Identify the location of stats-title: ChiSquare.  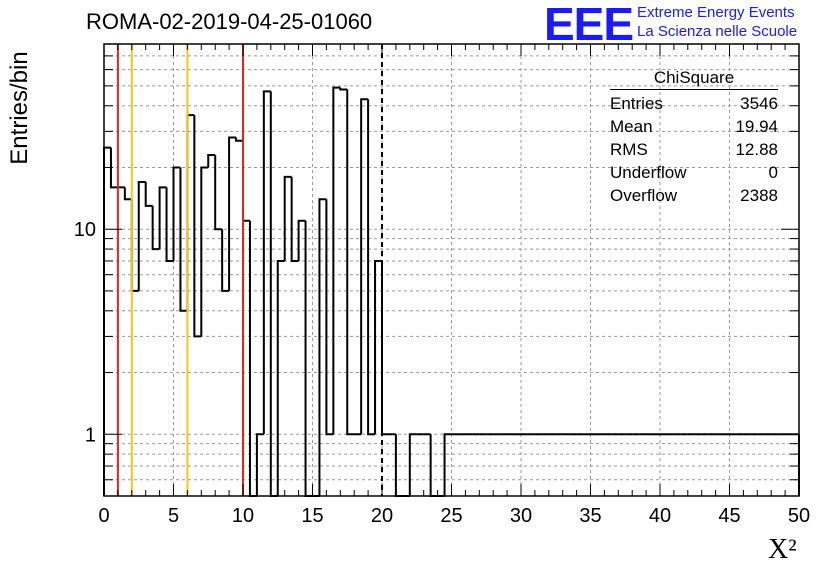
(694, 79).